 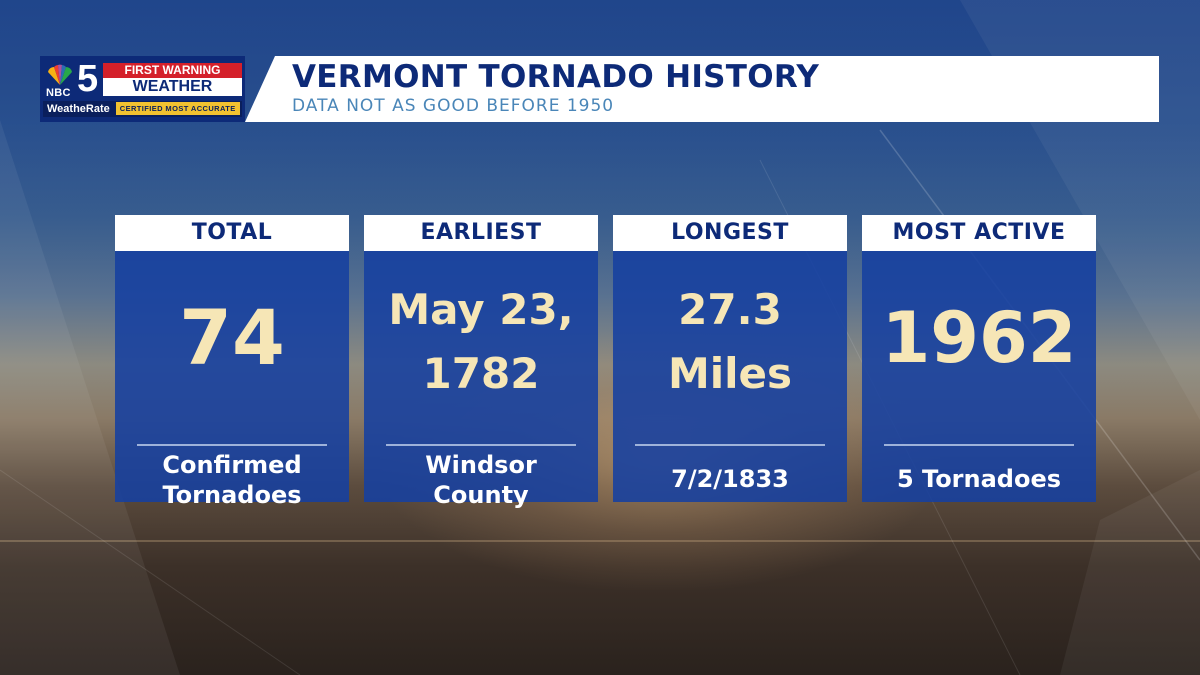 What do you see at coordinates (730, 479) in the screenshot?
I see `card-caption-line: 7/2/1833` at bounding box center [730, 479].